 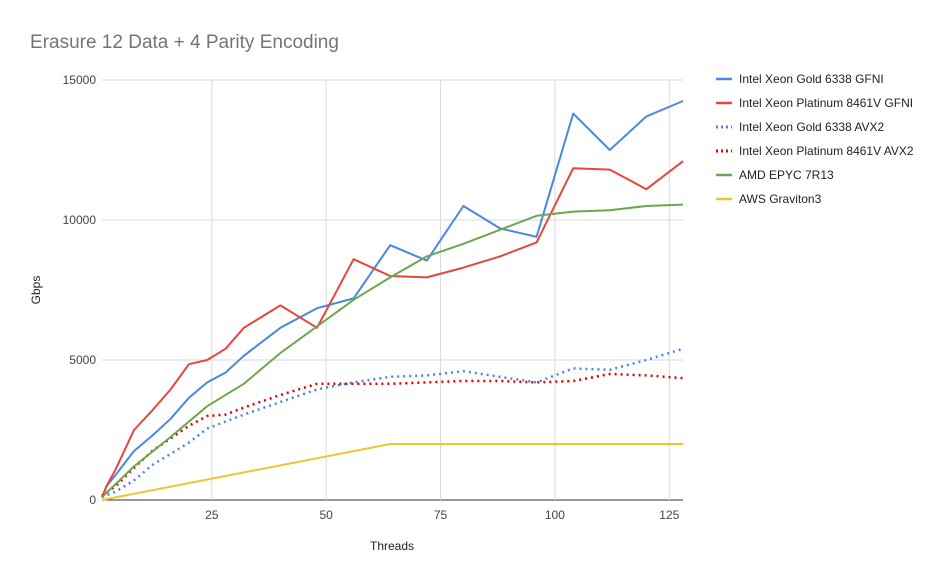 What do you see at coordinates (92, 500) in the screenshot?
I see `y-tick-label: 0` at bounding box center [92, 500].